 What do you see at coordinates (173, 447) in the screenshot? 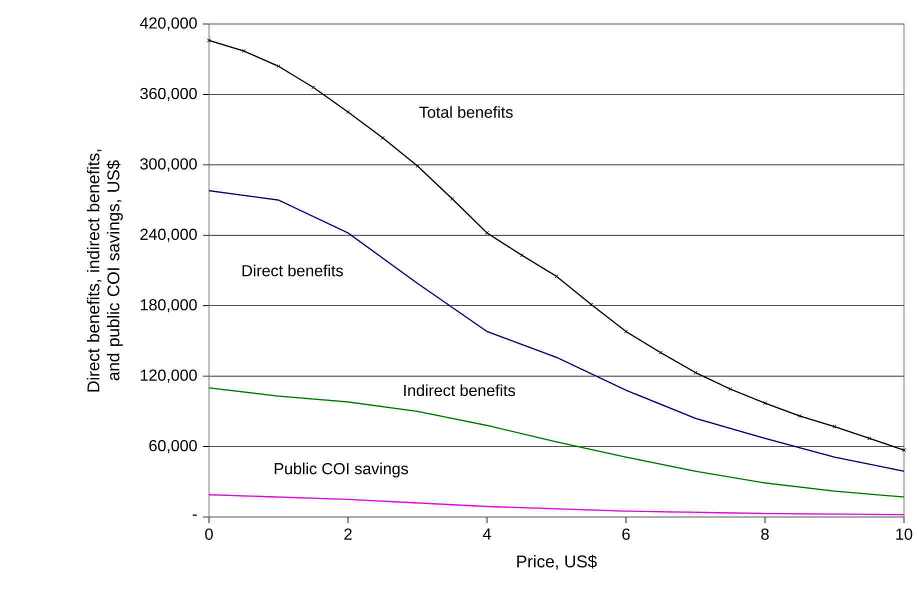
I see `y-tick-label: 60,000` at bounding box center [173, 447].